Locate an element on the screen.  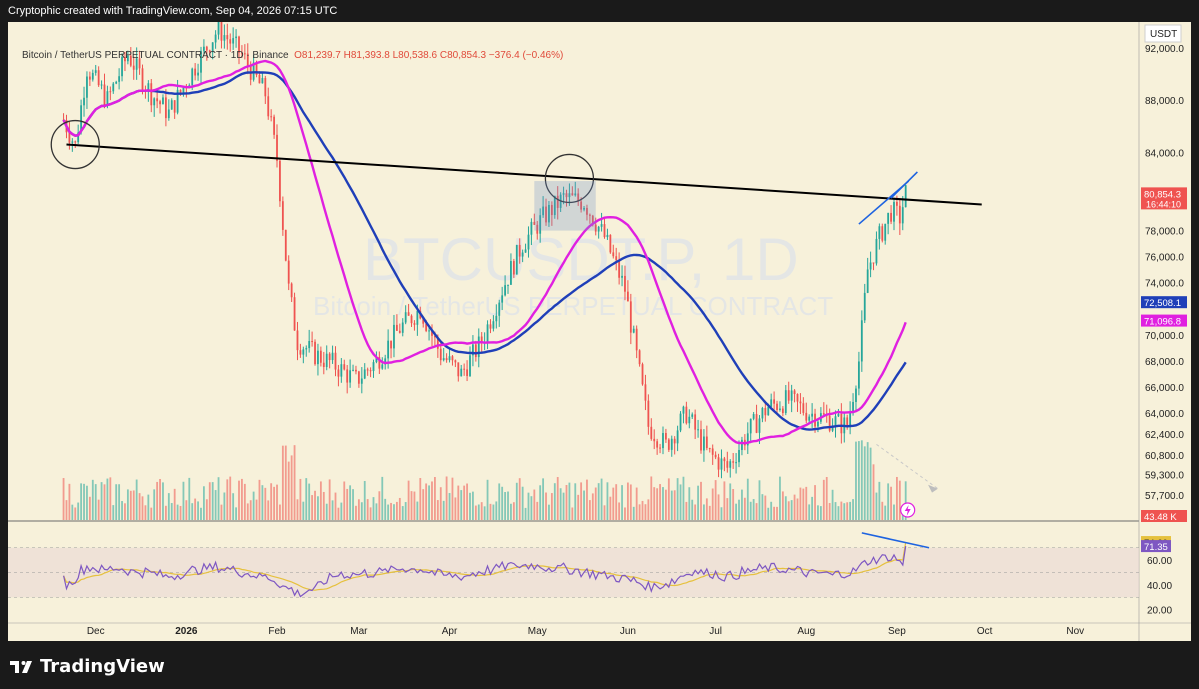
time-axis: Dec 2026 Feb Mar Apr May Jun Jul Aug Sep Oct Nov is located at coordinates (585, 631).